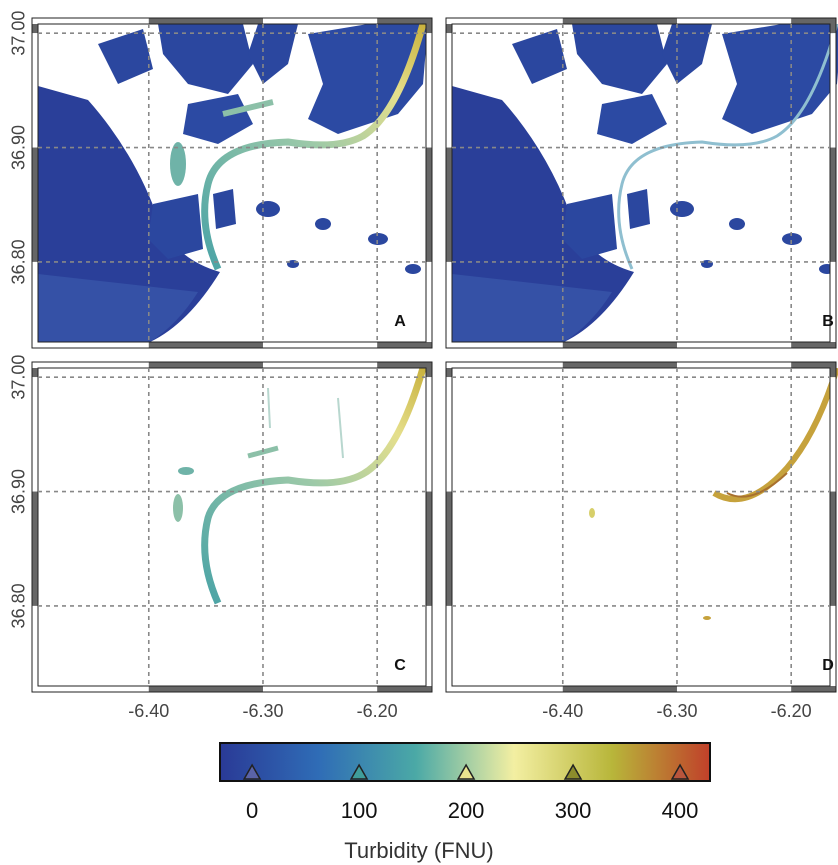 The height and width of the screenshot is (865, 838). Describe the element at coordinates (680, 810) in the screenshot. I see `colorbar-tick-label: 400` at that location.